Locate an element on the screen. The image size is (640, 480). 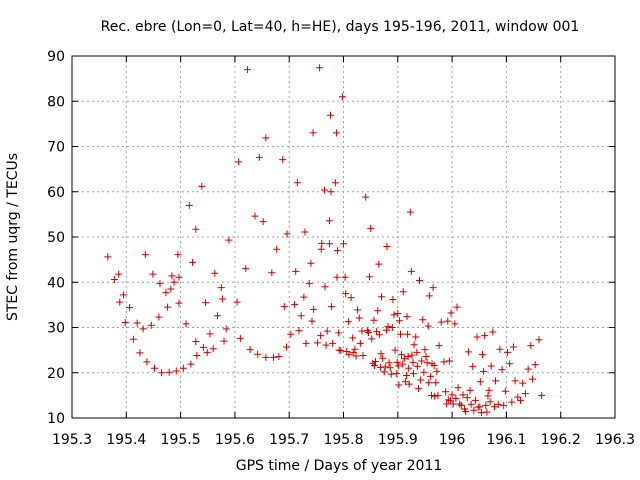
x-tick-label: 196.3 is located at coordinates (615, 440).